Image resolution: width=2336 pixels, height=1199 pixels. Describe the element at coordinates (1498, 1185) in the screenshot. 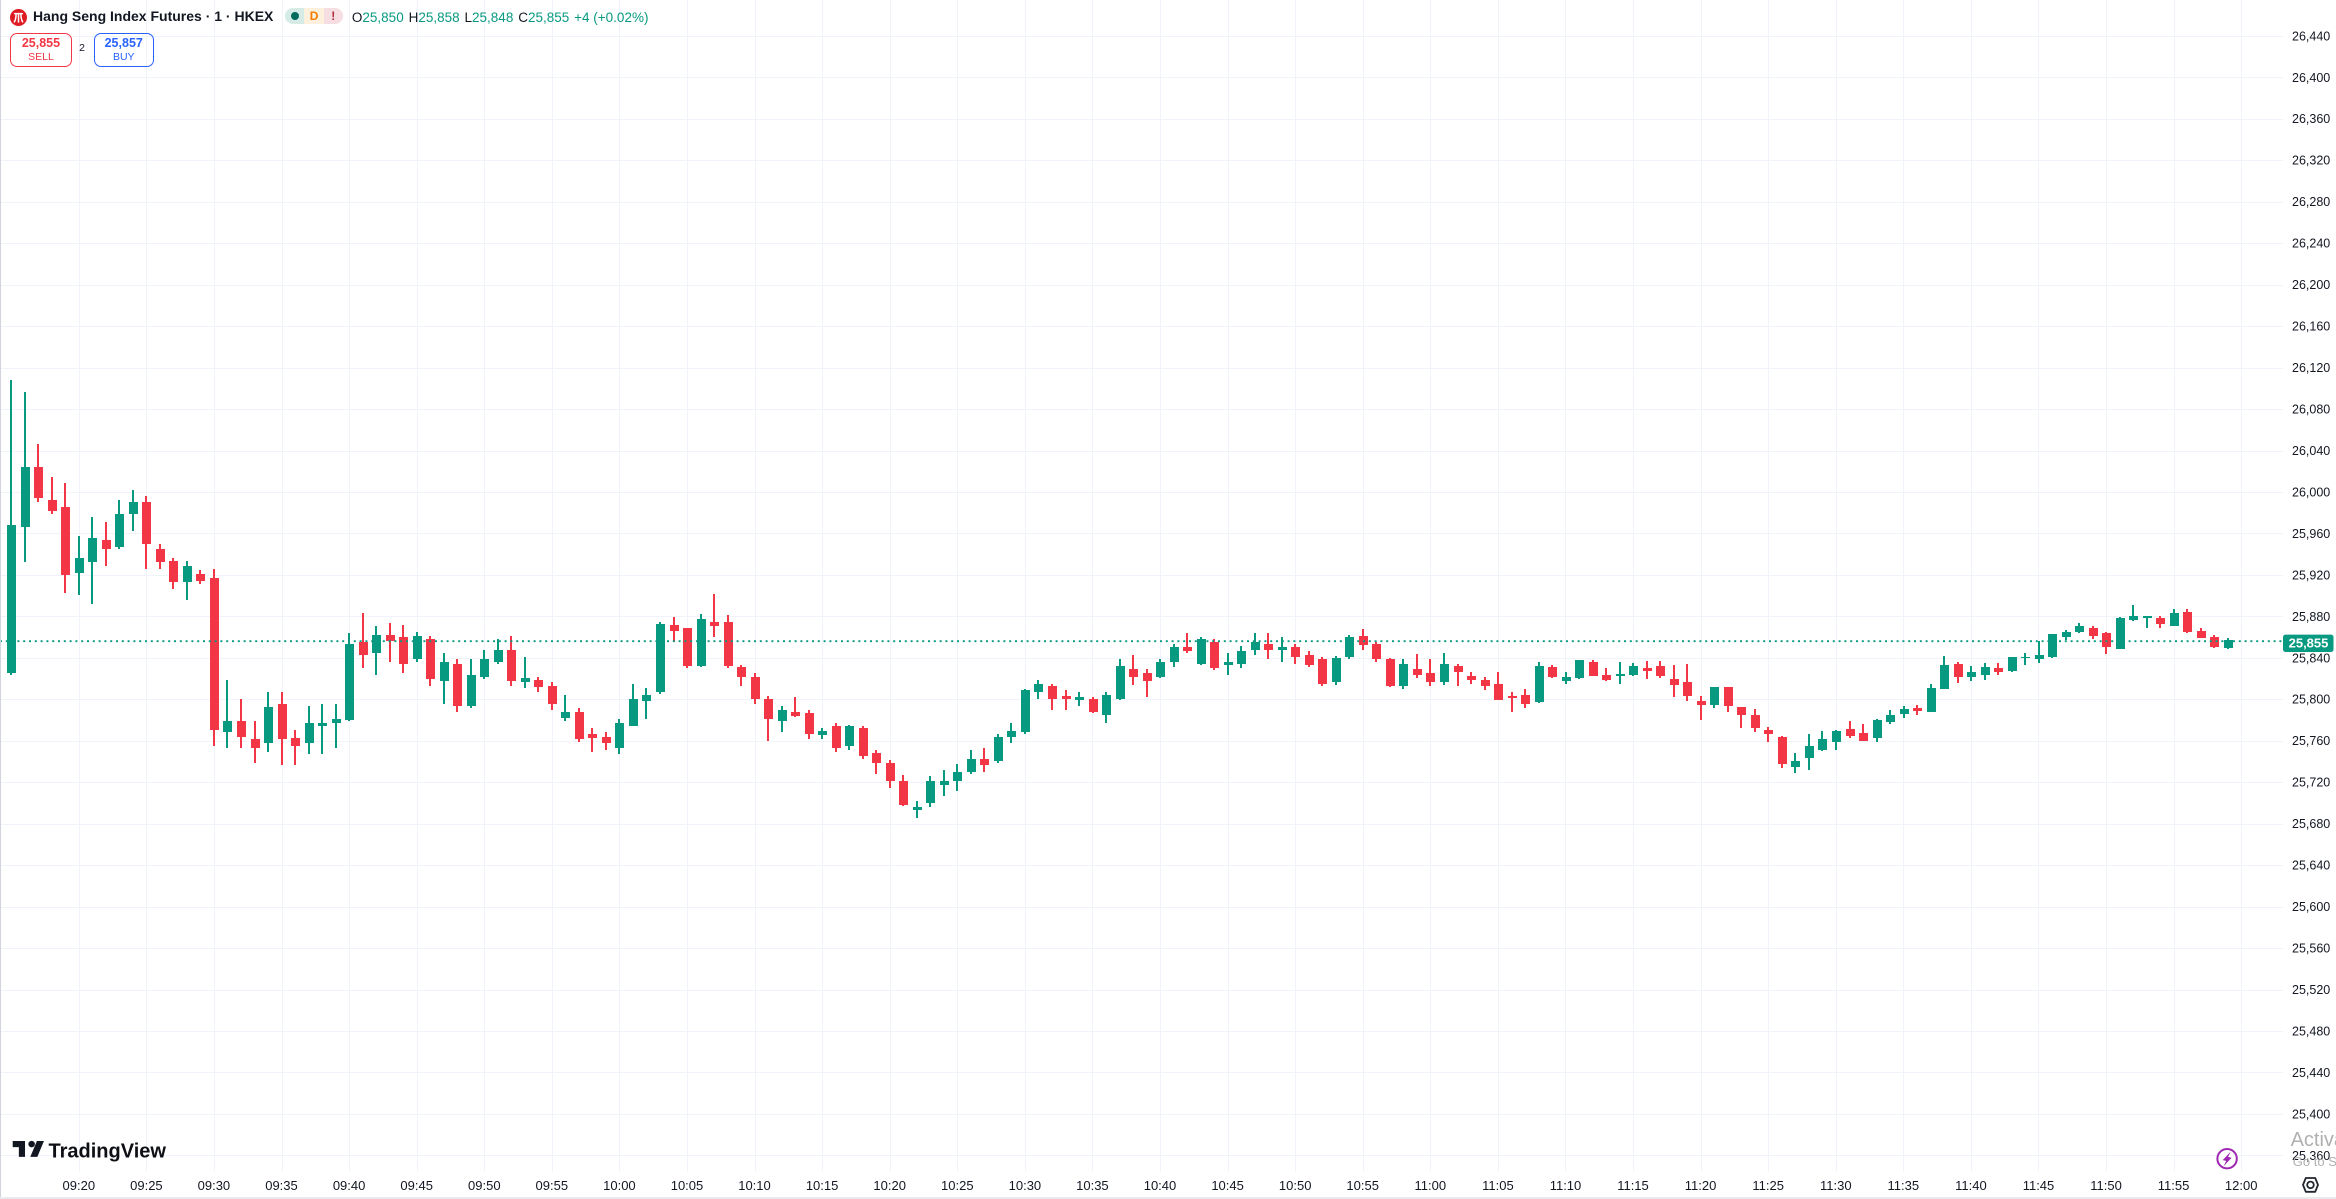

I see `svg-text: 11:05` at that location.